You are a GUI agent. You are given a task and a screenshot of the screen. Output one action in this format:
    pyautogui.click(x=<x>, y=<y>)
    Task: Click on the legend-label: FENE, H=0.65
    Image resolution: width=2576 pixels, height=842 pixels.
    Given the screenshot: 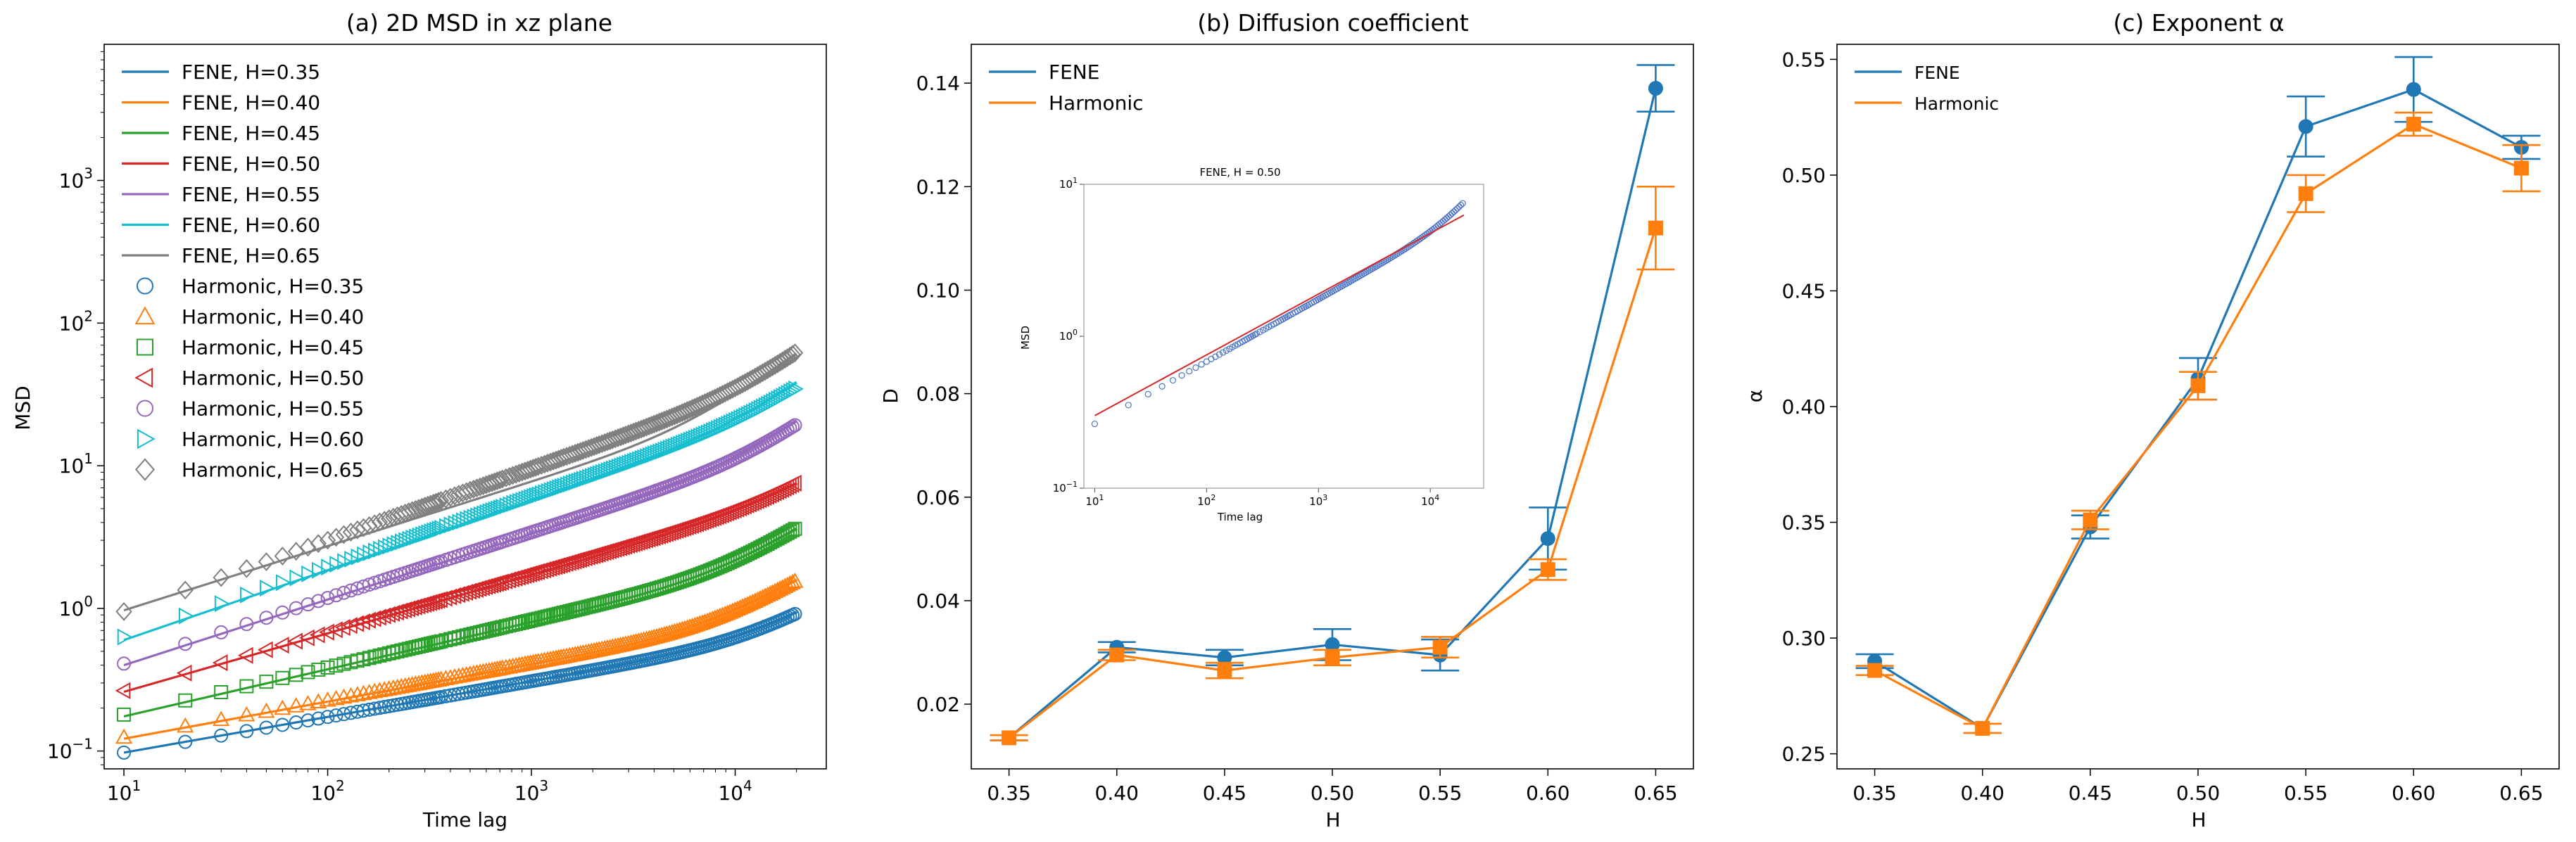 What is the action you would take?
    pyautogui.click(x=251, y=255)
    